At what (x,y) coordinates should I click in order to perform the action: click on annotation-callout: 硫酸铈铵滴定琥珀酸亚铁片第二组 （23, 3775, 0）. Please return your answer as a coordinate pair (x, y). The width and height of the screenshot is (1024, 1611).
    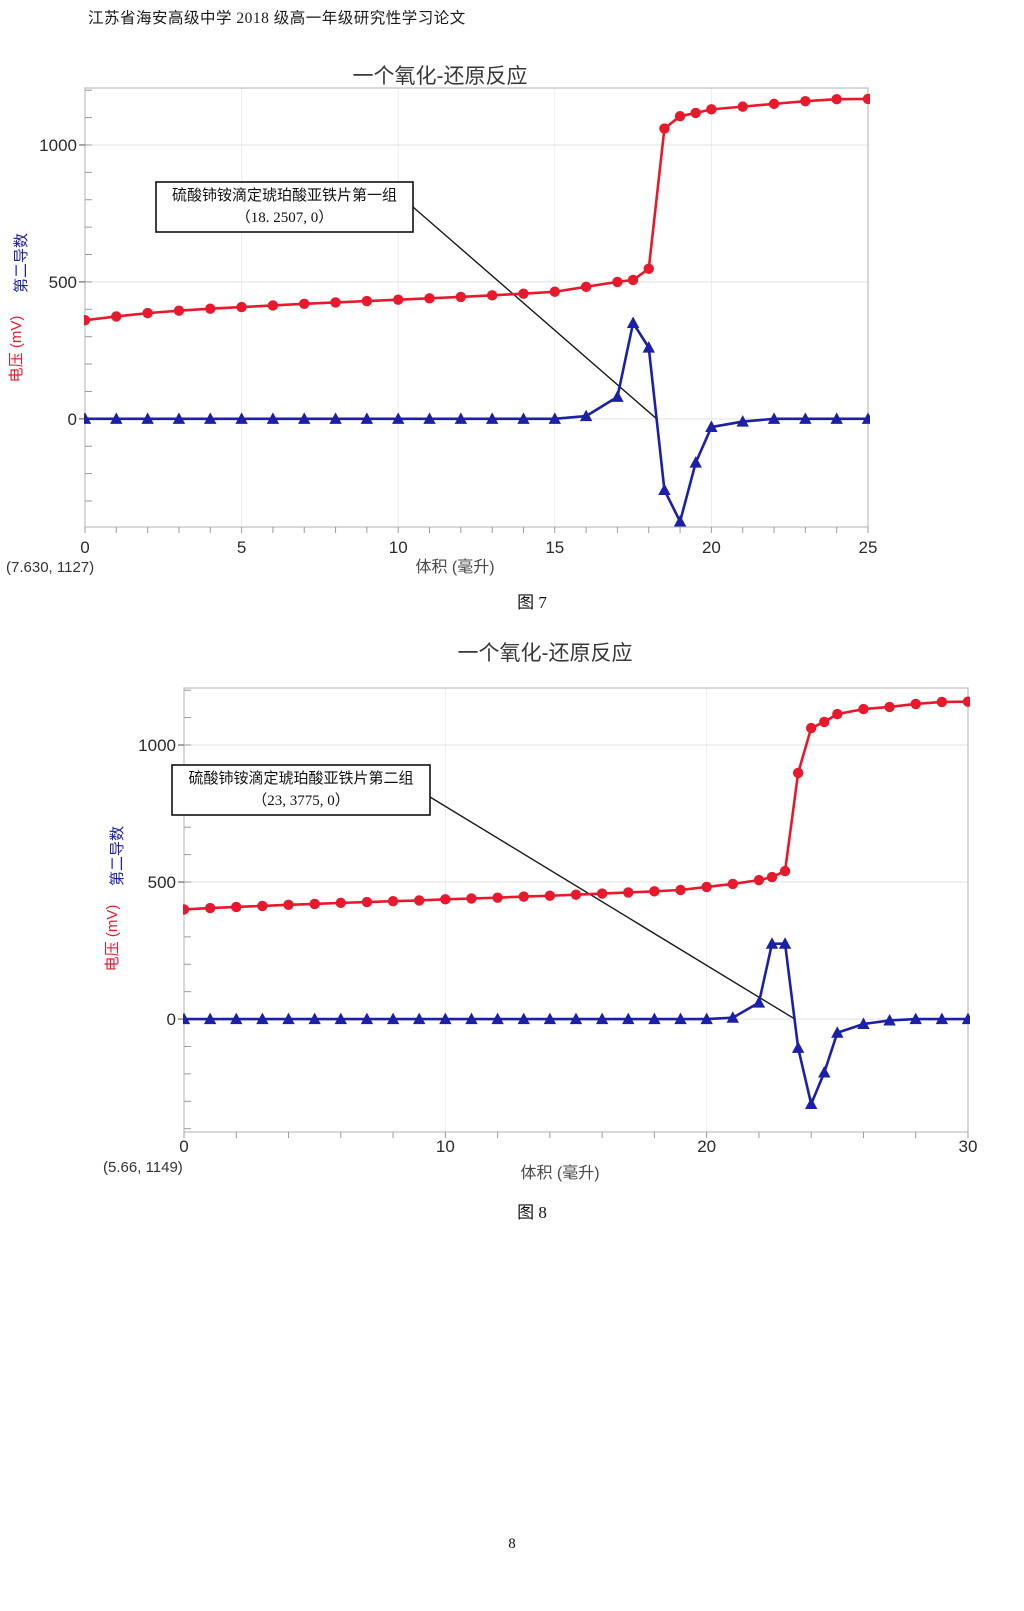
    Looking at the image, I should click on (483, 892).